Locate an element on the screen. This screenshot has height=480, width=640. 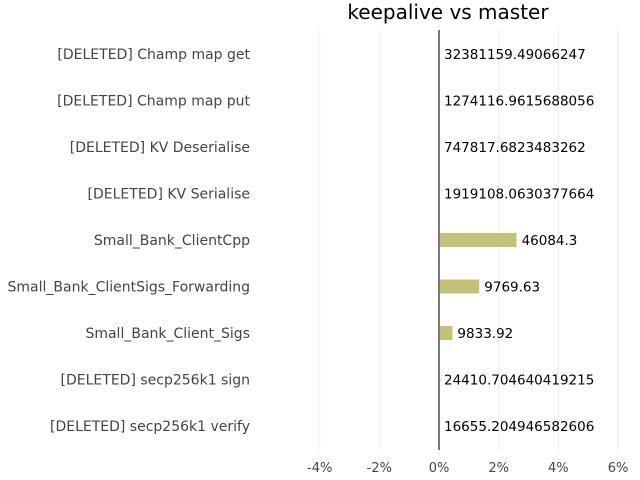
bar-value-label: 1274116.9615688056 is located at coordinates (519, 102).